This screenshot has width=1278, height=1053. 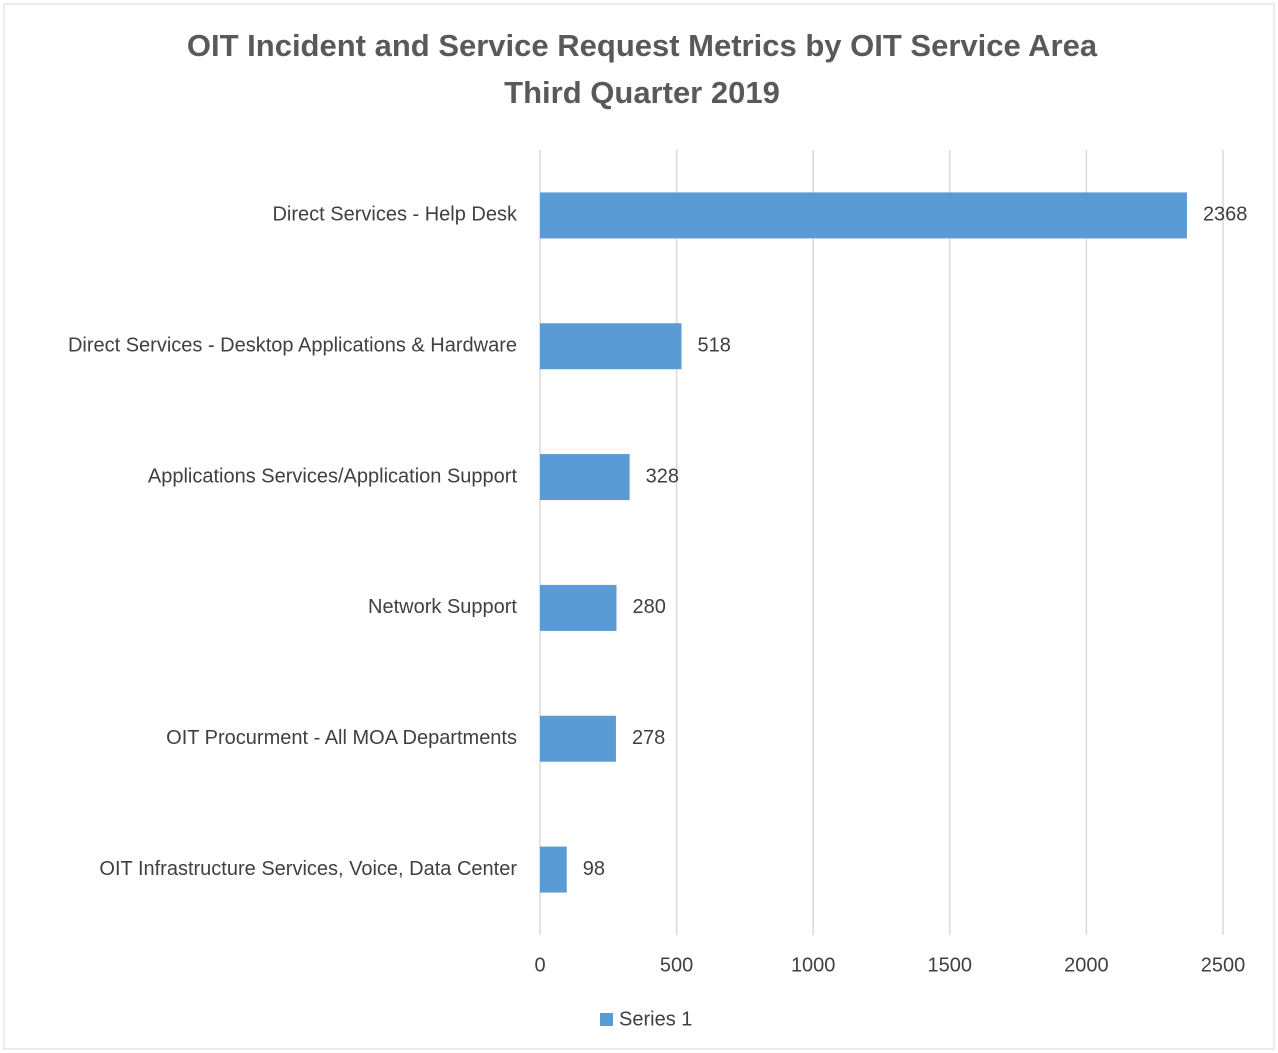 What do you see at coordinates (642, 92) in the screenshot?
I see `chart-subtitle: Third Quarter 2019` at bounding box center [642, 92].